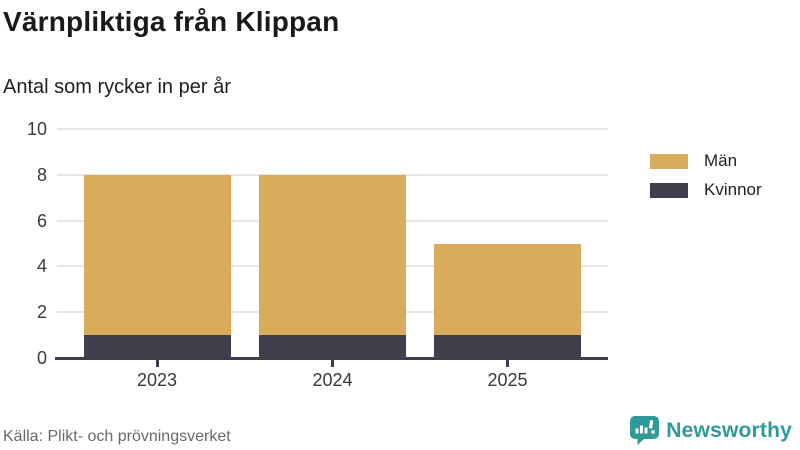  I want to click on y-tick-label: 8, so click(41, 174).